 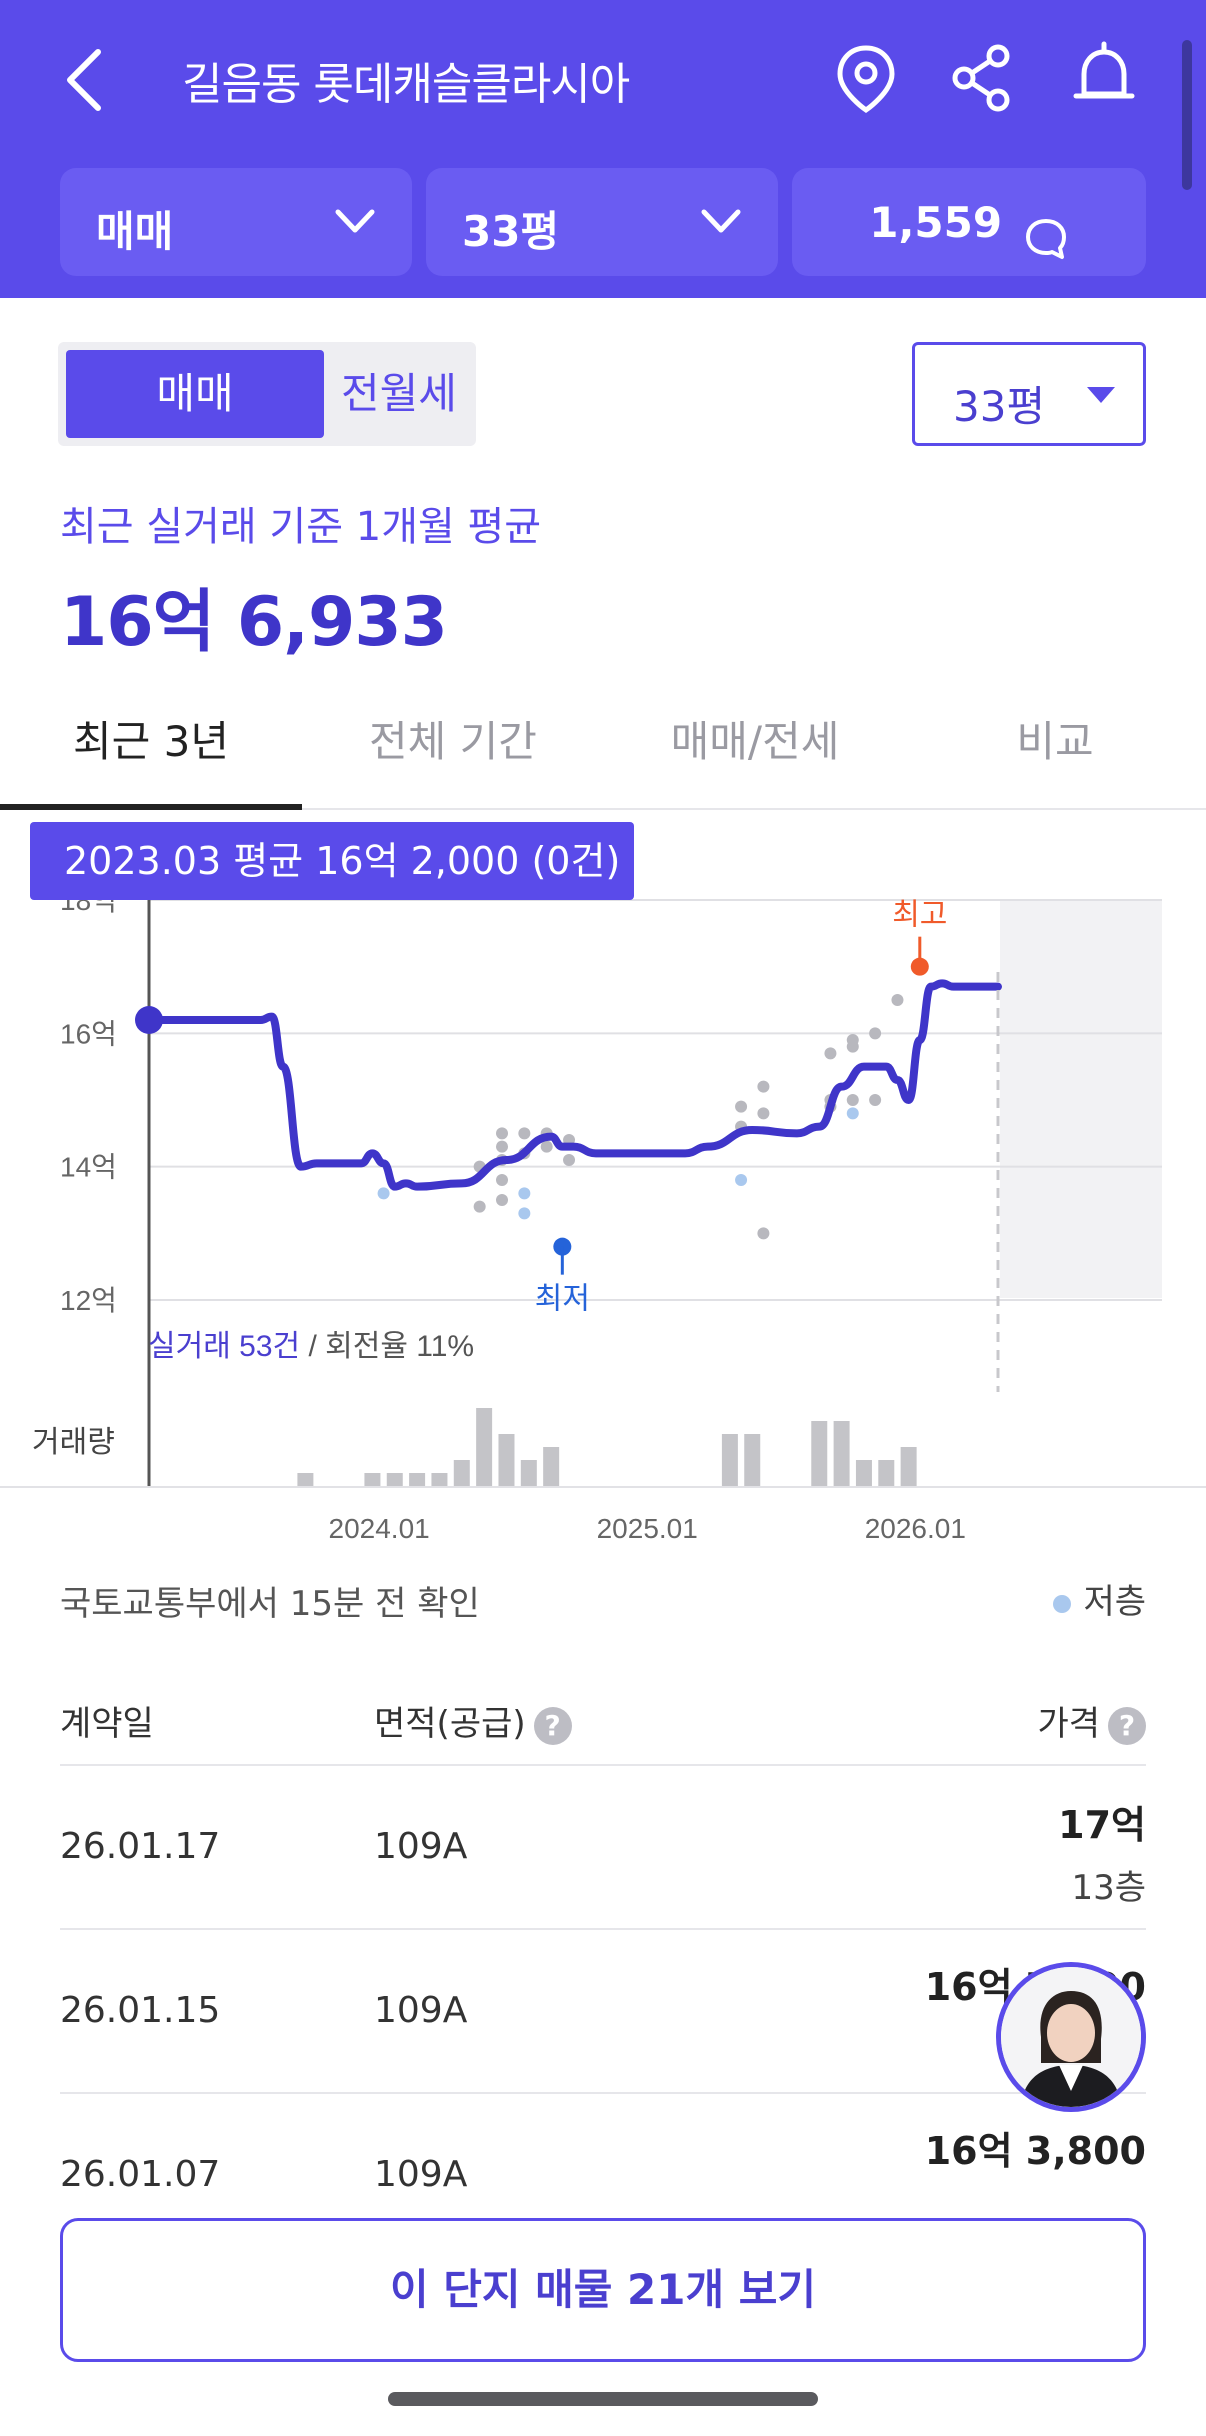 I want to click on y-tick-label: 14억, so click(x=88, y=1167).